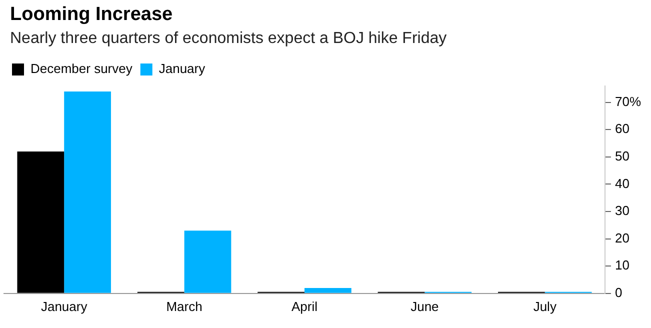  Describe the element at coordinates (545, 306) in the screenshot. I see `x-tick-label: July` at that location.